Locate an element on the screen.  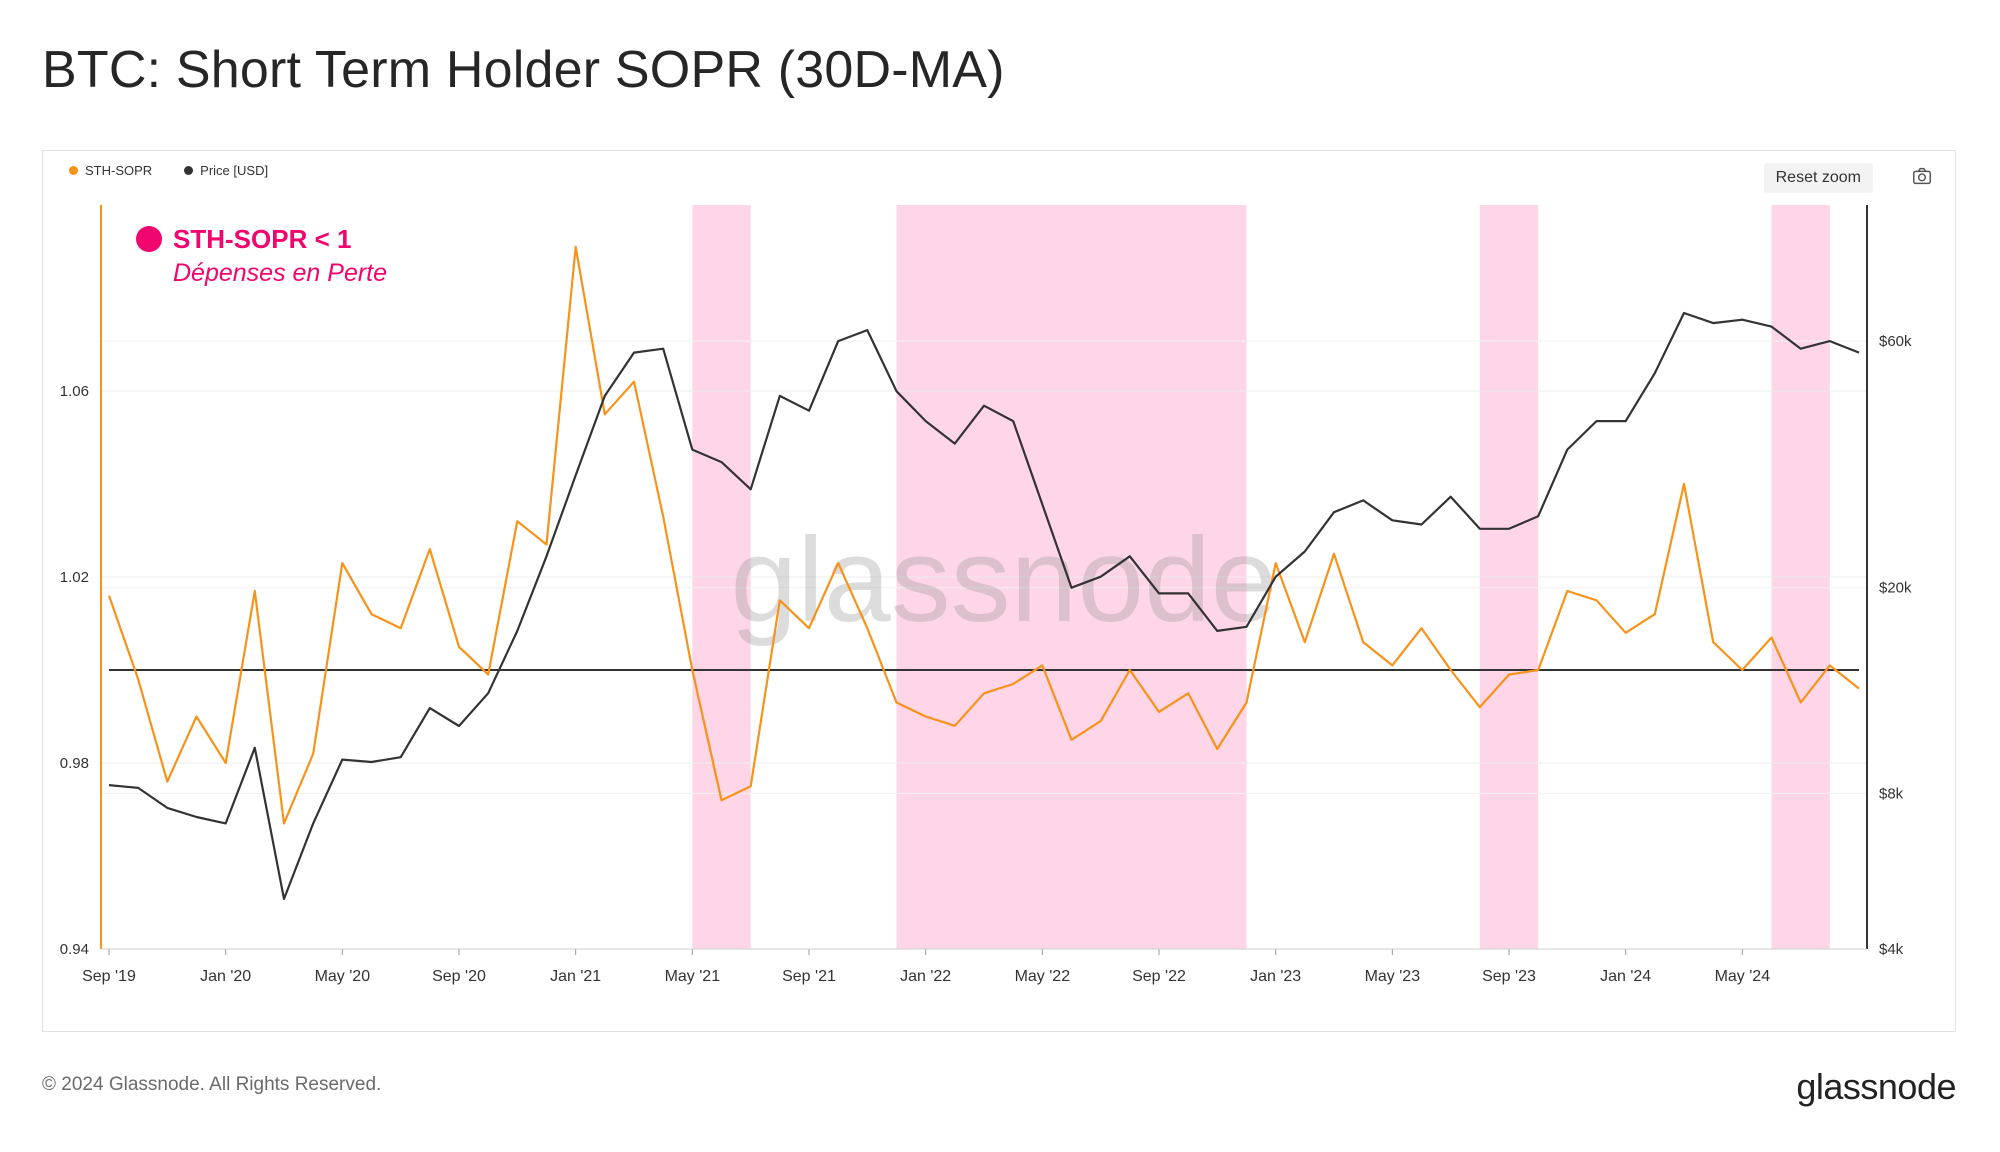
y-left-tick-label: 1.02 is located at coordinates (74, 577).